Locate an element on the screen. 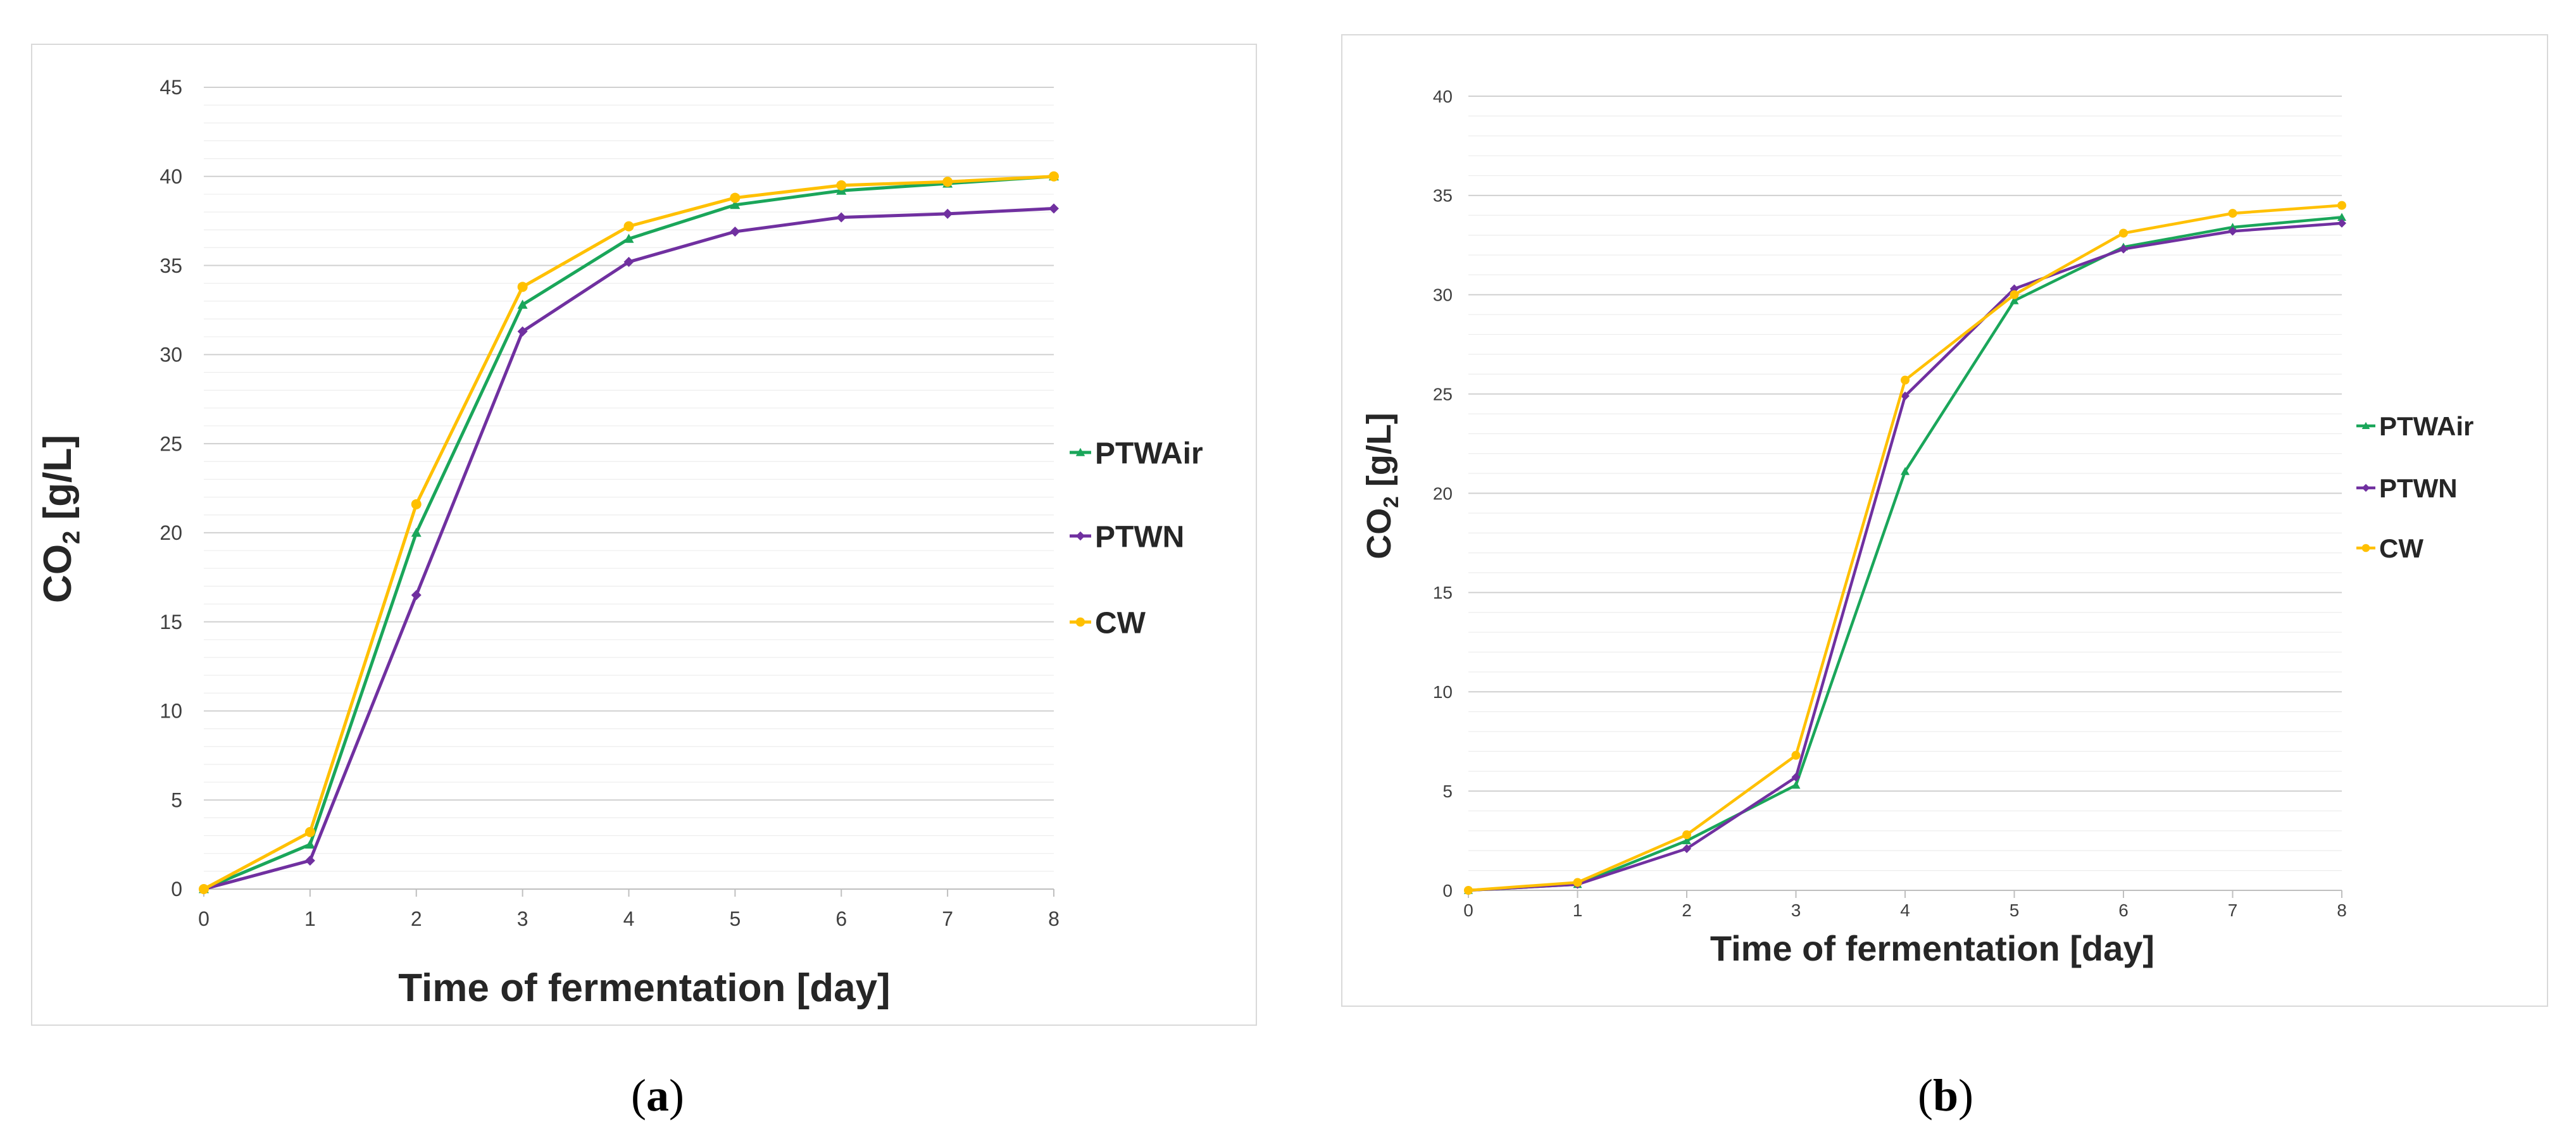 This screenshot has height=1146, width=2576. panel-a-y-axis-title: CO2 [g/L] is located at coordinates (60, 519).